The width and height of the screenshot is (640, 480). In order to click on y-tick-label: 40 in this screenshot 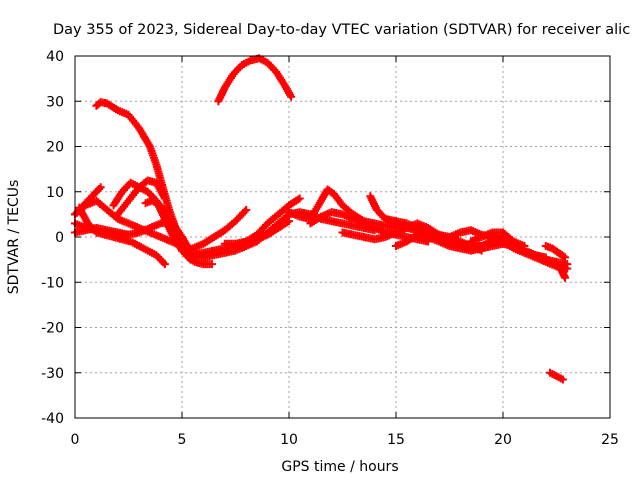, I will do `click(55, 57)`.